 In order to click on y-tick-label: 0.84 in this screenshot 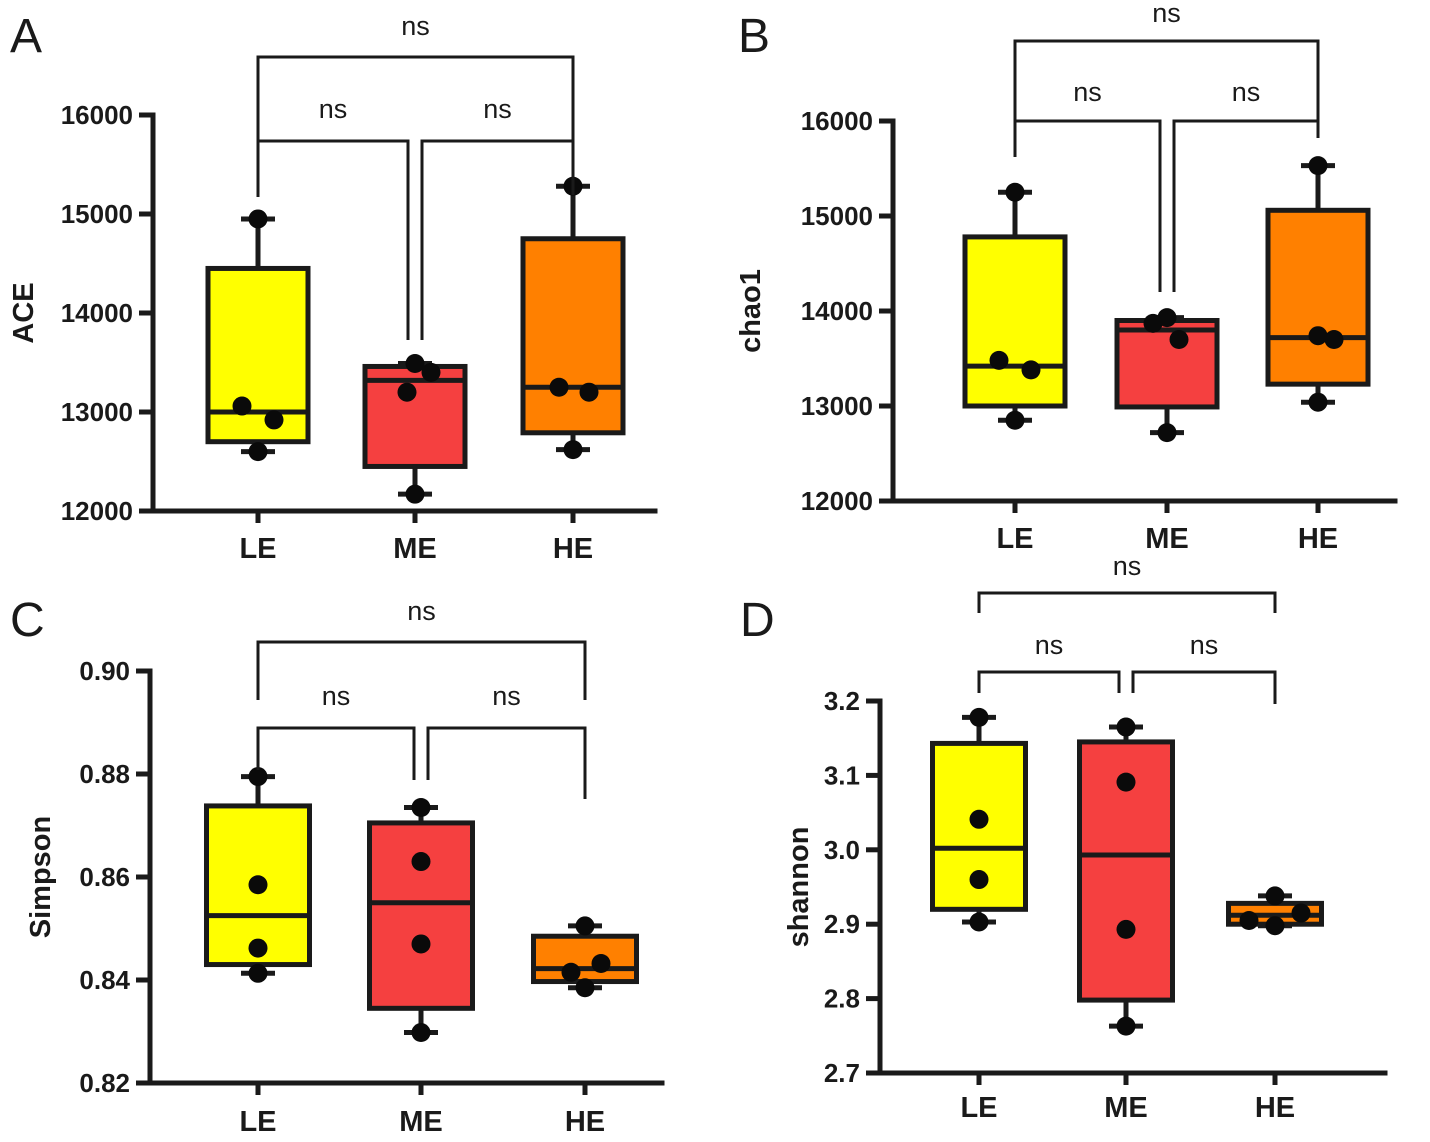, I will do `click(104, 980)`.